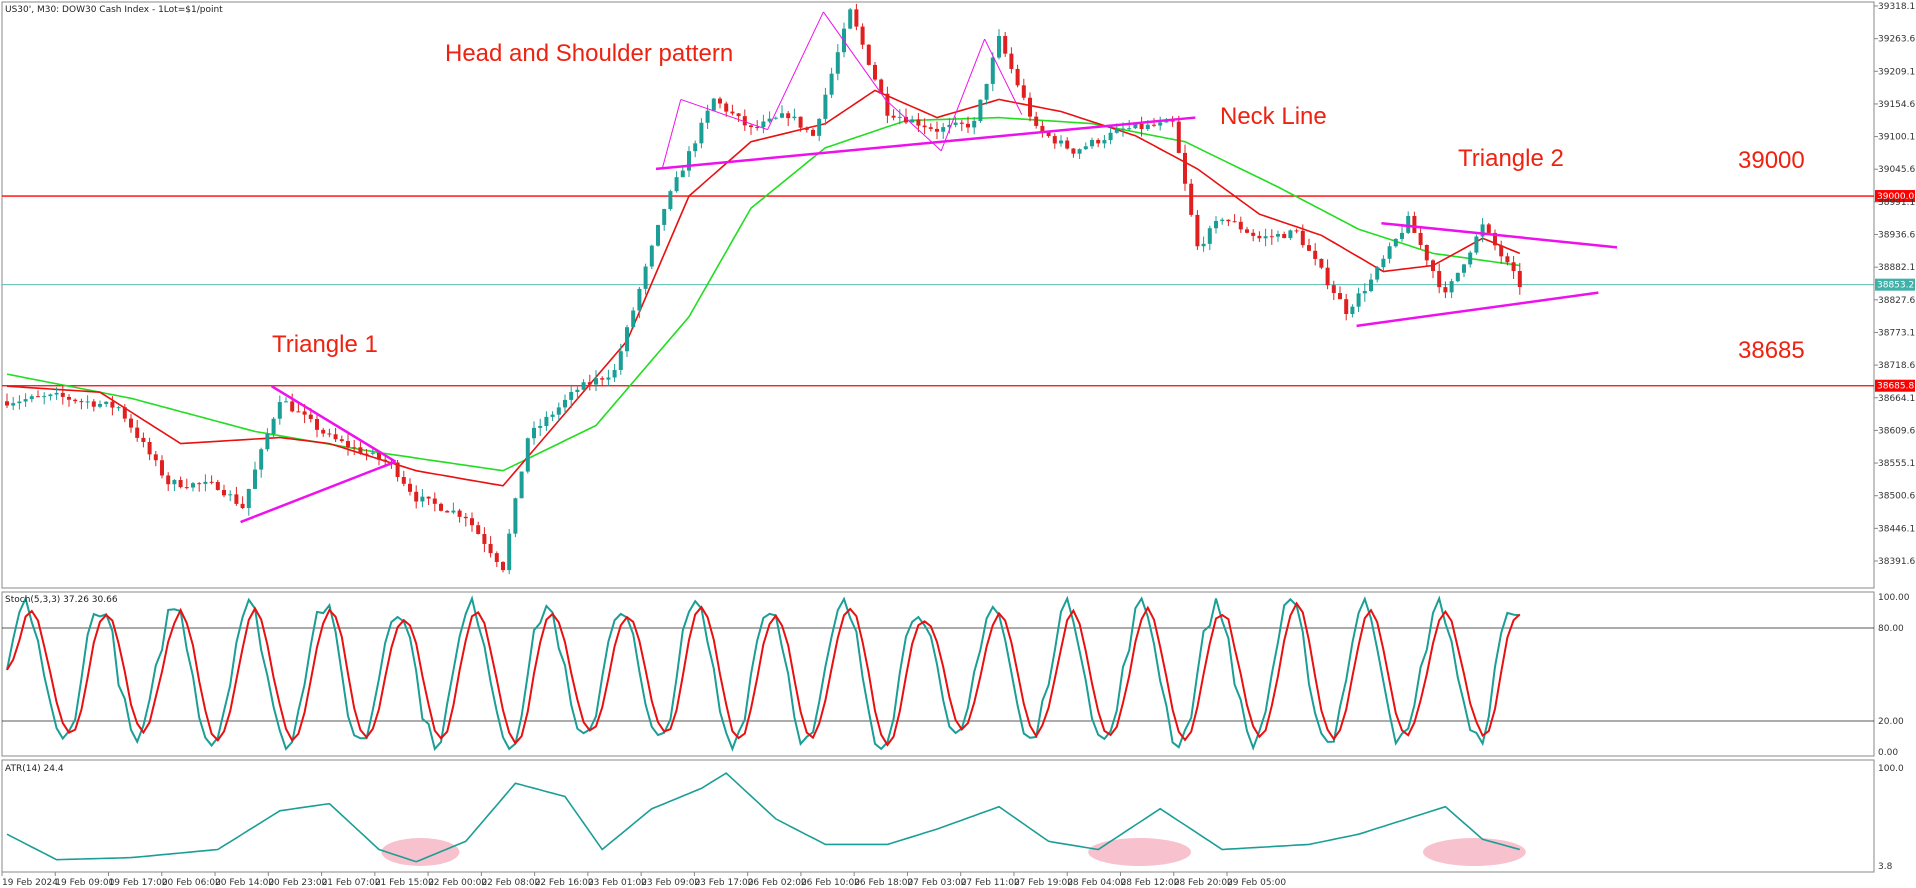 Image resolution: width=1916 pixels, height=888 pixels. I want to click on time-tick-label: 26 Feb 18:00, so click(883, 883).